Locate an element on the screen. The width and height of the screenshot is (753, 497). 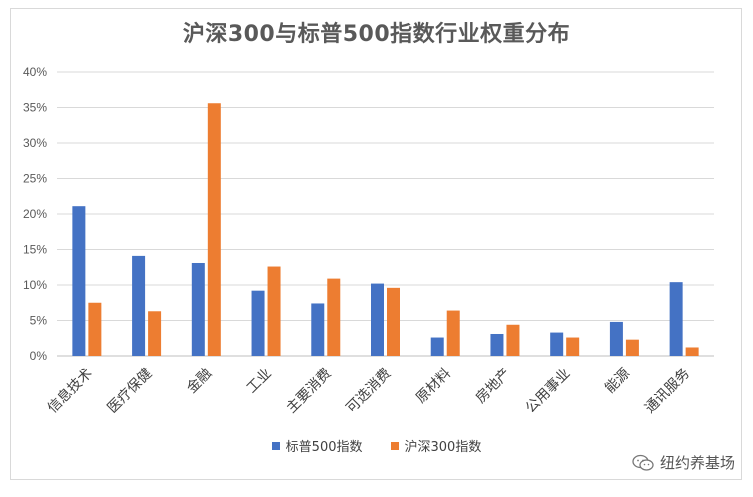
chart-title: 沪深300与标普500指数行业权重分布 is located at coordinates (376, 34).